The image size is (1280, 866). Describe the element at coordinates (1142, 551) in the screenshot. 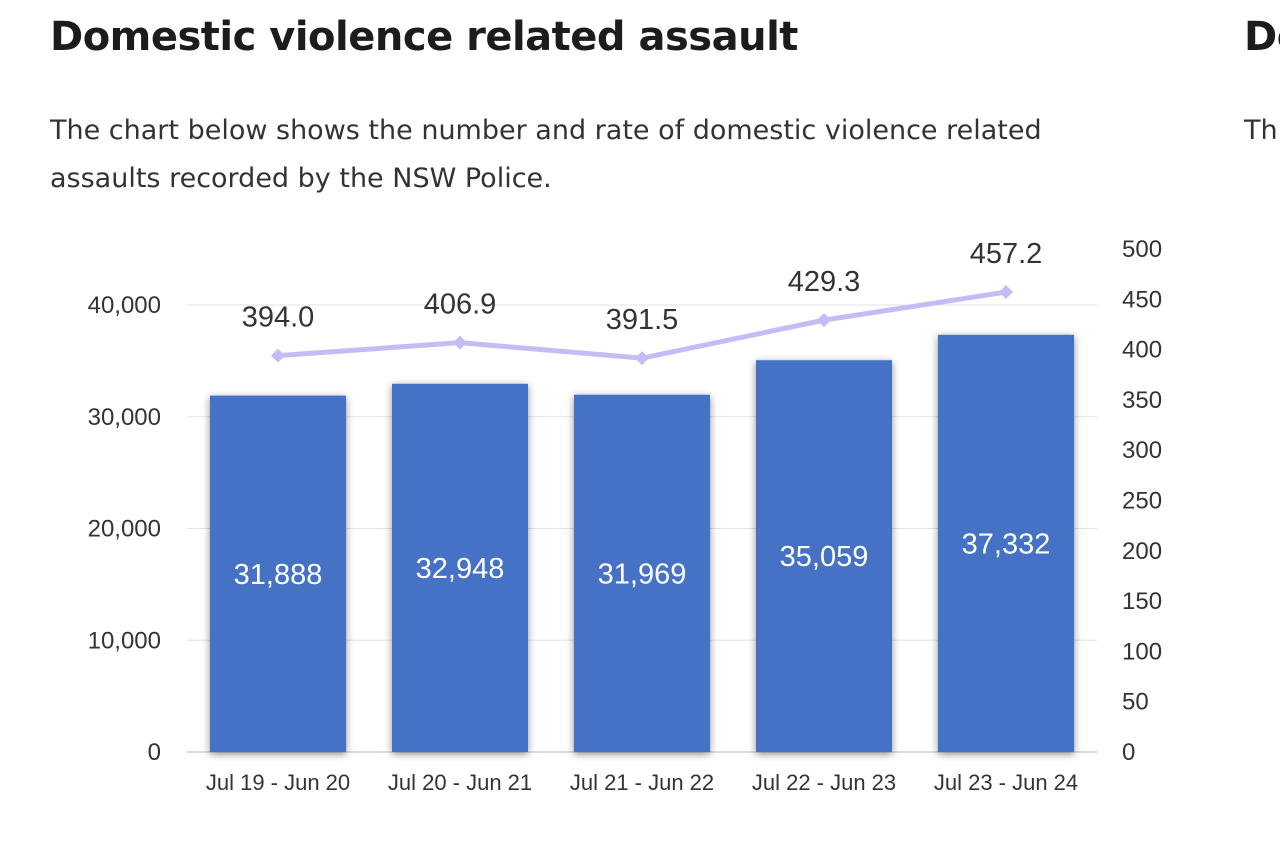

I see `right-axis-tick-label: 200` at that location.